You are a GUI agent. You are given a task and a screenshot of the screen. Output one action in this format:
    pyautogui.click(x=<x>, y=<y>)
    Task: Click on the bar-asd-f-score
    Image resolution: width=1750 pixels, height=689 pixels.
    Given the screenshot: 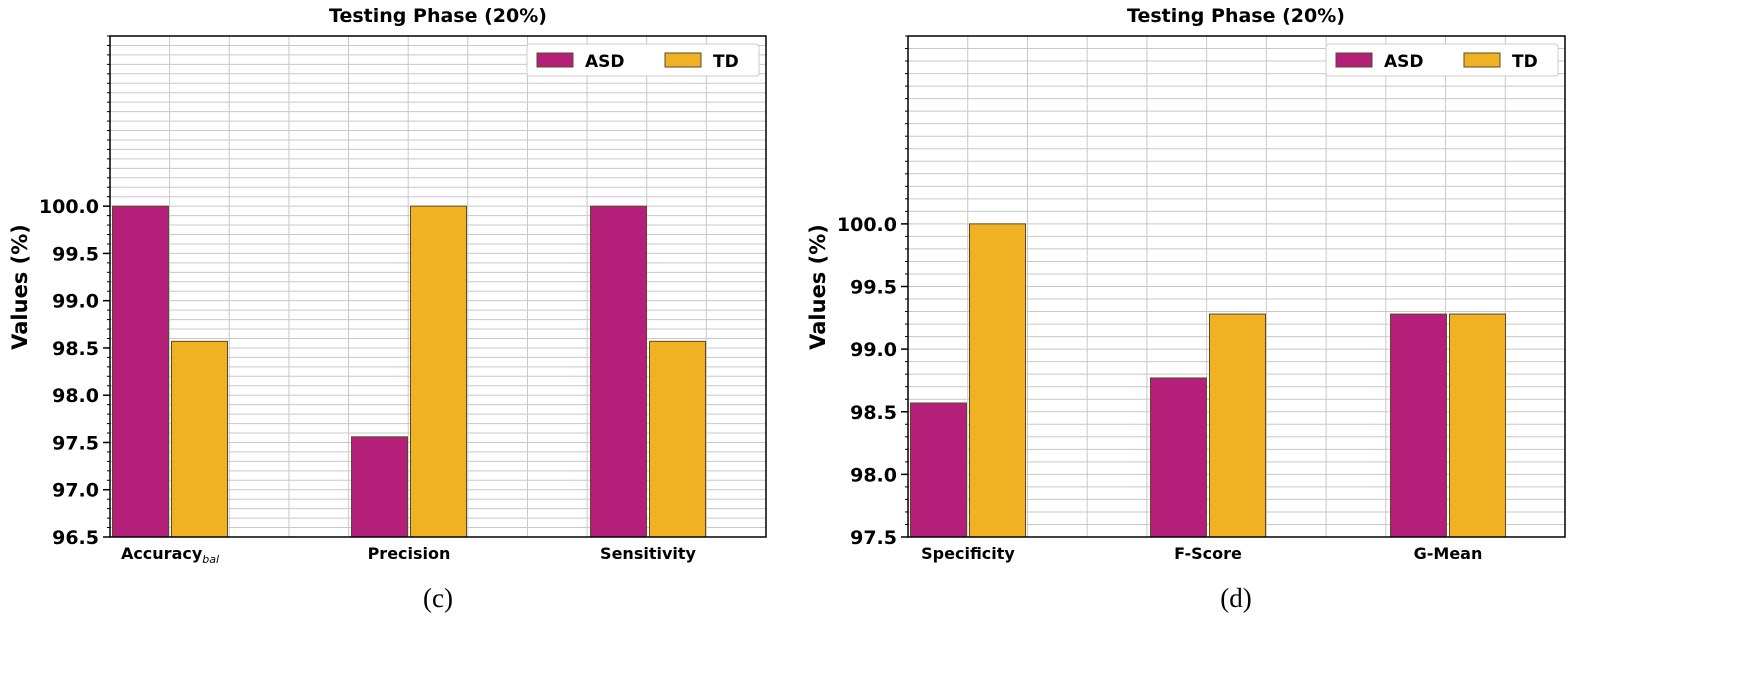 What is the action you would take?
    pyautogui.click(x=1178, y=457)
    